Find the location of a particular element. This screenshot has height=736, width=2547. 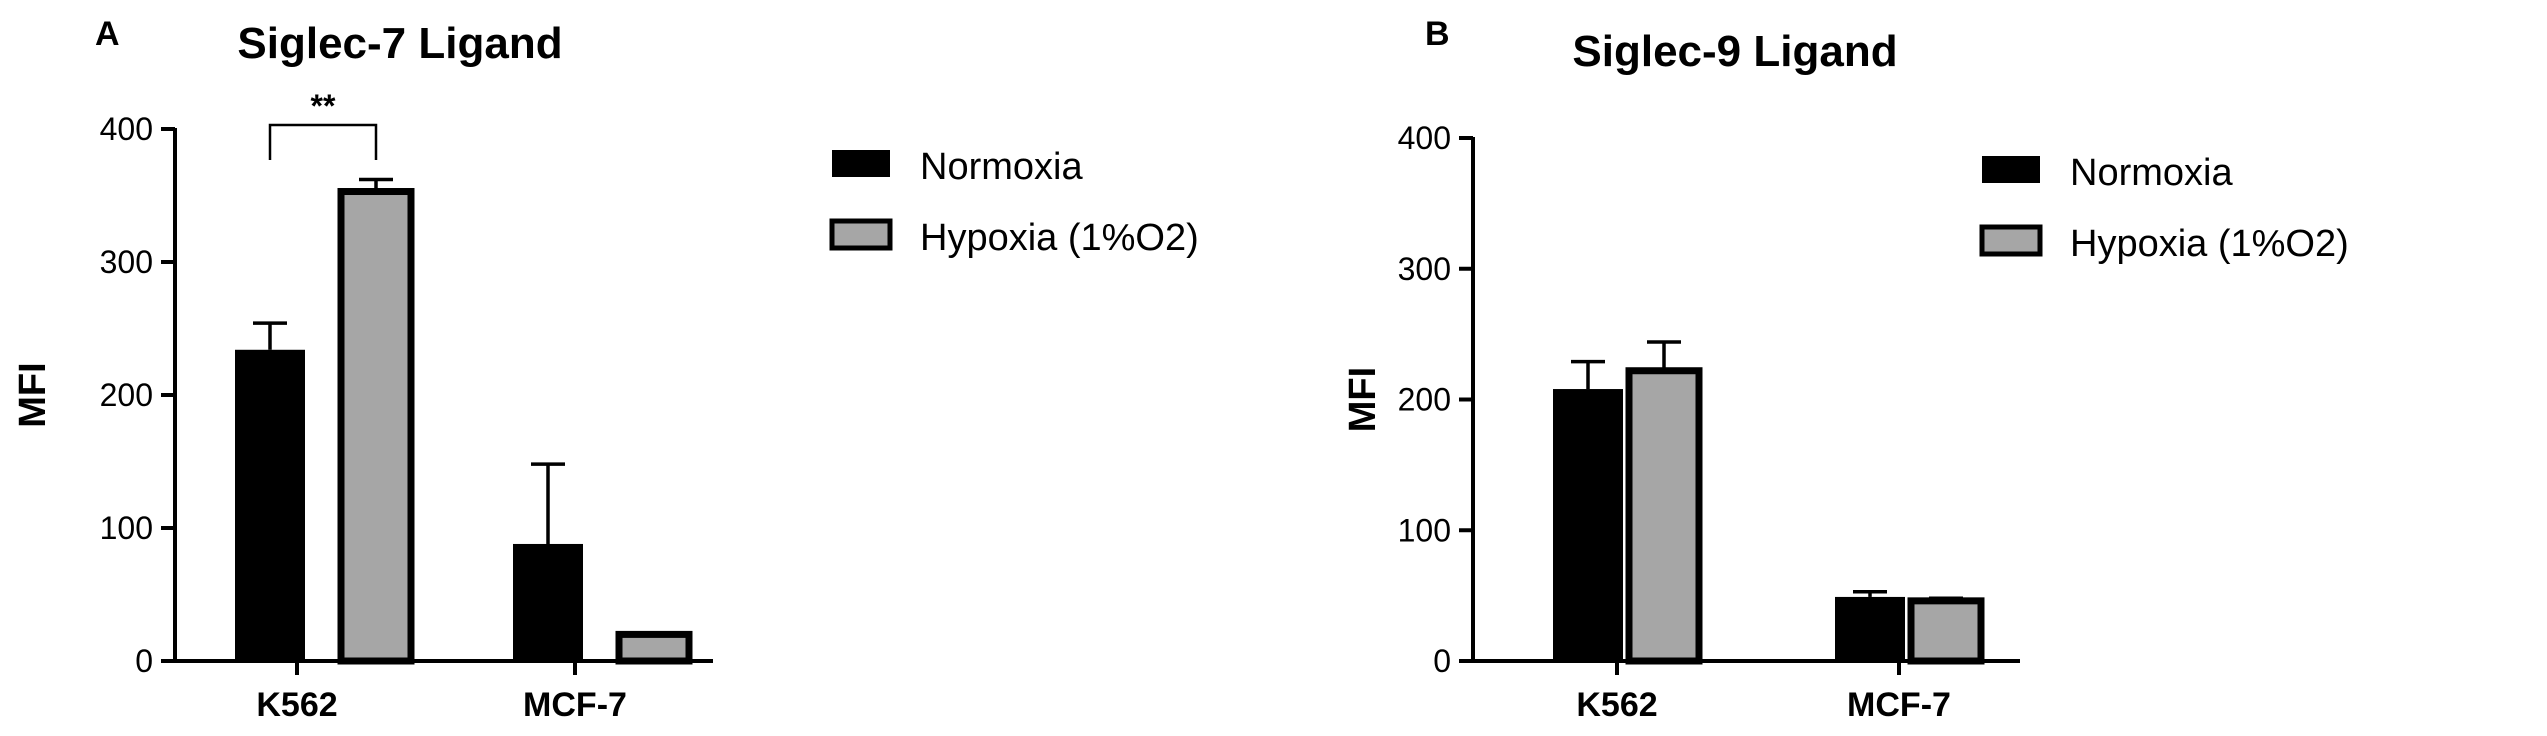

panel-b-letter: B is located at coordinates (1437, 34).